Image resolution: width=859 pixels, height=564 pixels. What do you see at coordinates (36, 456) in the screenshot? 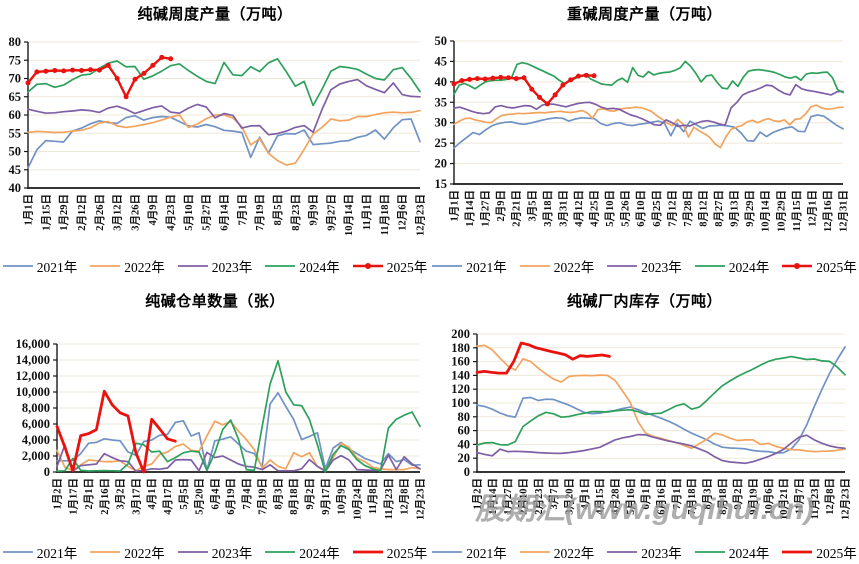
I see `svg-text: 2,000` at bounding box center [36, 456].